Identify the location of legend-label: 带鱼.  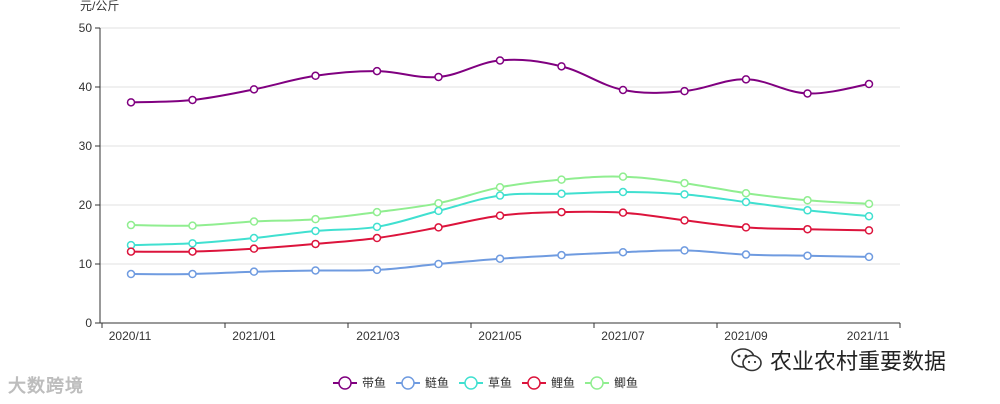
(374, 383).